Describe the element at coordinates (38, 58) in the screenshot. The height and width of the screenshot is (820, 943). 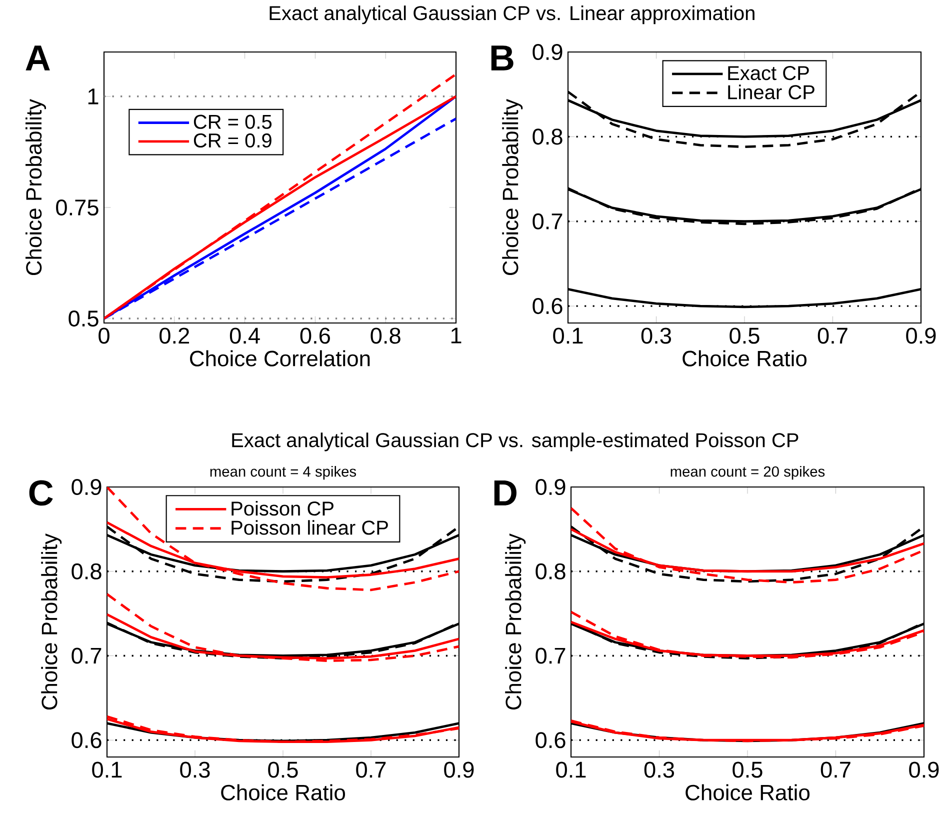
I see `text: A` at that location.